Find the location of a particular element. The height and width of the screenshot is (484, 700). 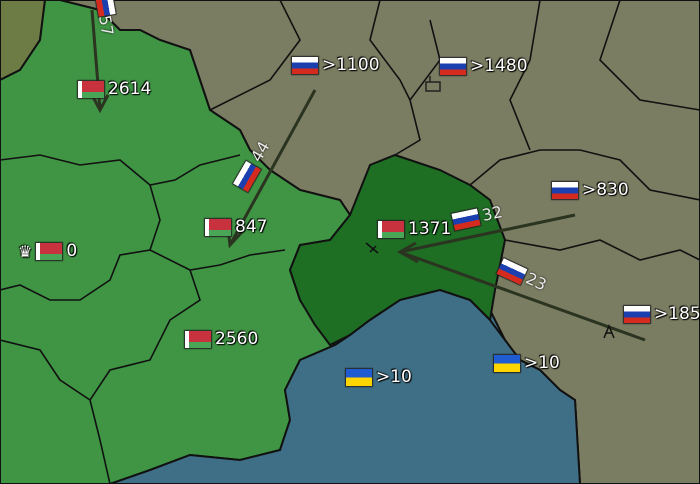

troop-count: >830 is located at coordinates (605, 190).